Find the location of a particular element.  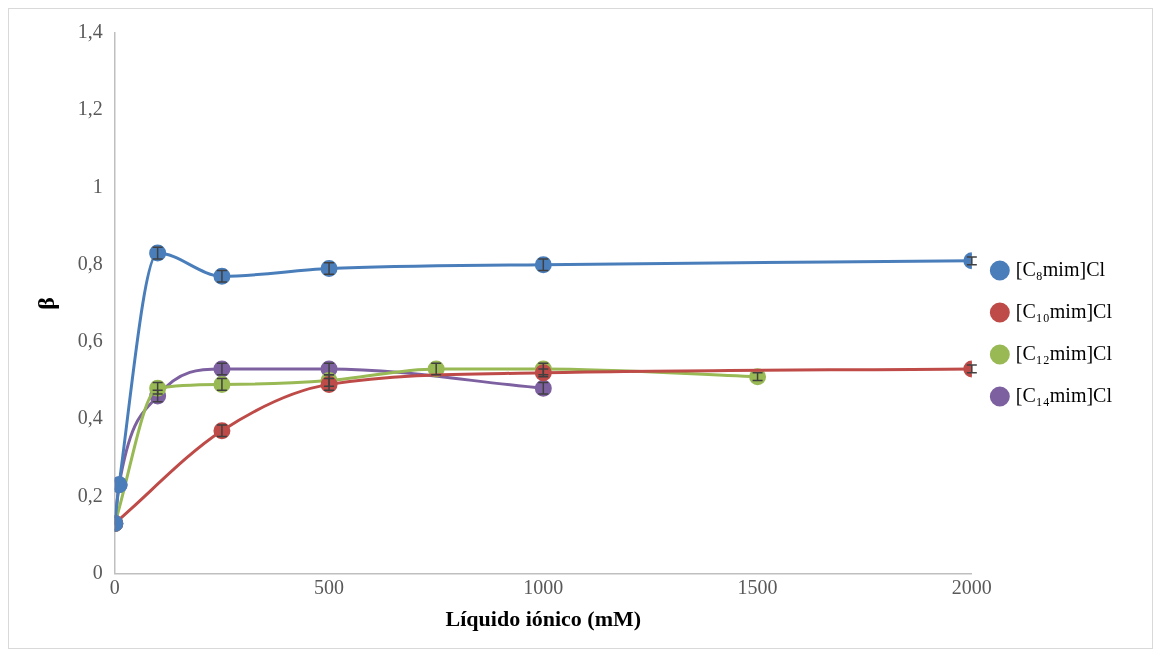

x-axis-title: Líquido iónico (mM) is located at coordinates (543, 619).